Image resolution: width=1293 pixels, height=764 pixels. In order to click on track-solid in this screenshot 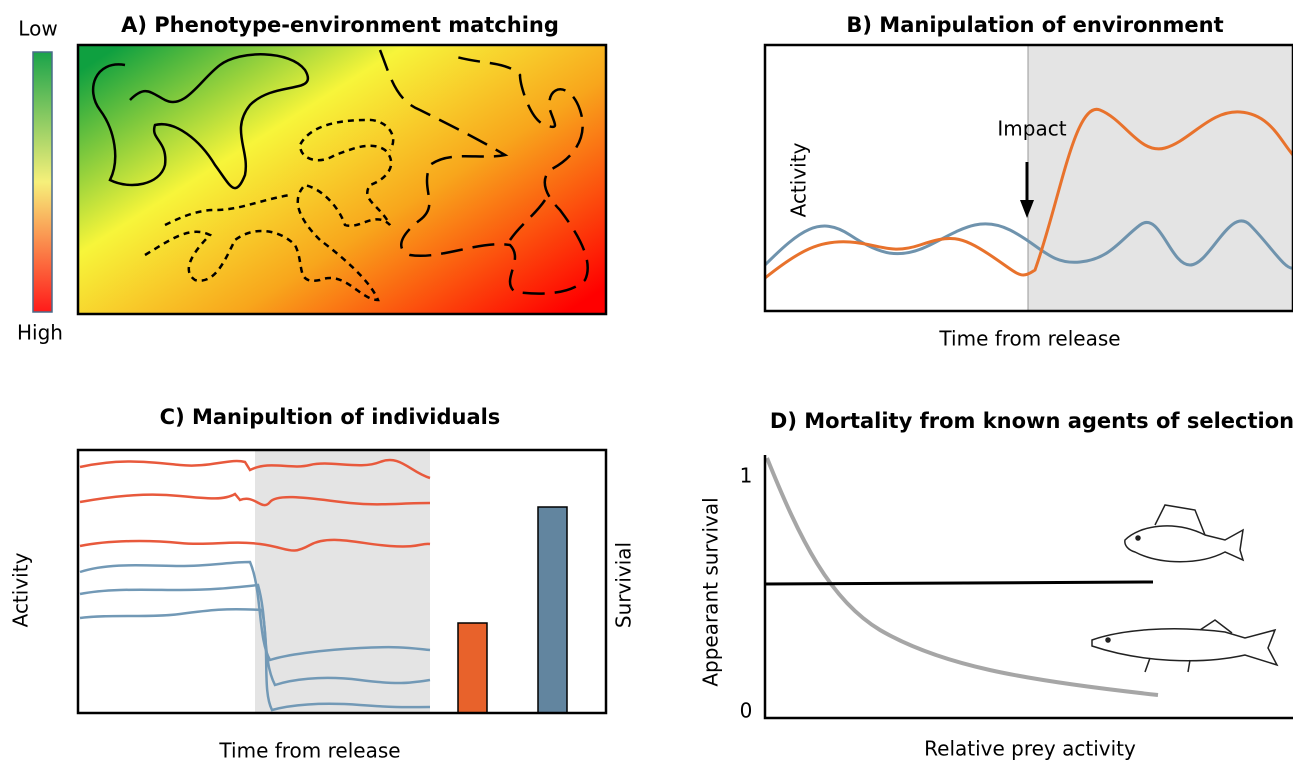, I will do `click(200, 121)`.